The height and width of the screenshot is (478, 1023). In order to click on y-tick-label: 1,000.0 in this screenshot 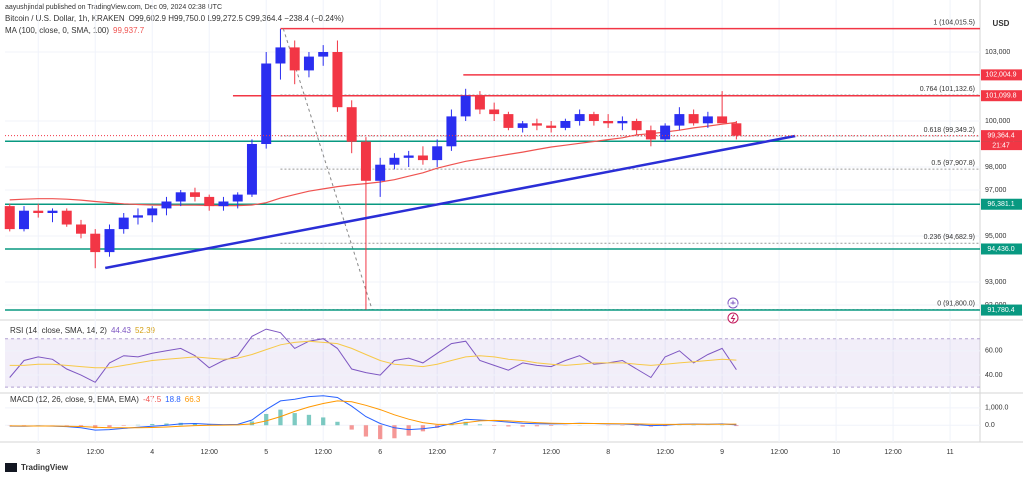, I will do `click(996, 408)`.